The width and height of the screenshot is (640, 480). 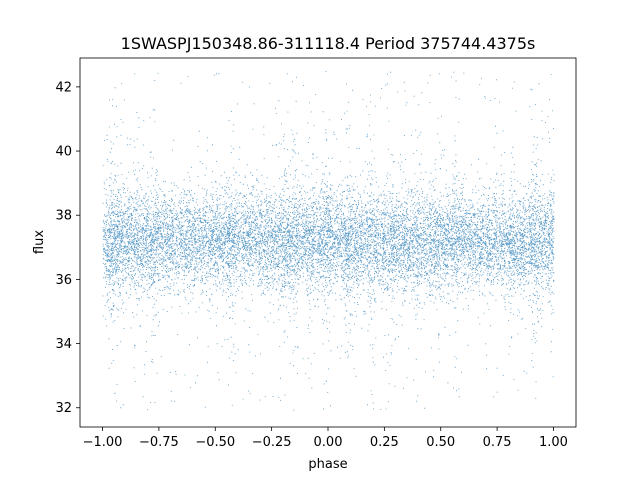 I want to click on x-tick-label: 0.75, so click(x=497, y=442).